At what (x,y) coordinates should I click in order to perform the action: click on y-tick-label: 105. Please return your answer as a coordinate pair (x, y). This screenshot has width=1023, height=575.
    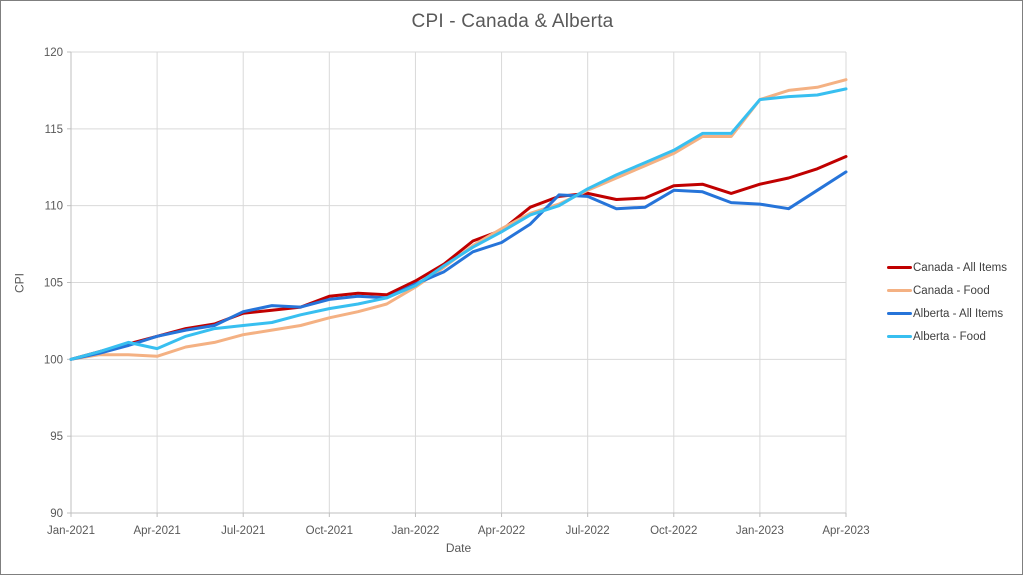
    Looking at the image, I should click on (53, 284).